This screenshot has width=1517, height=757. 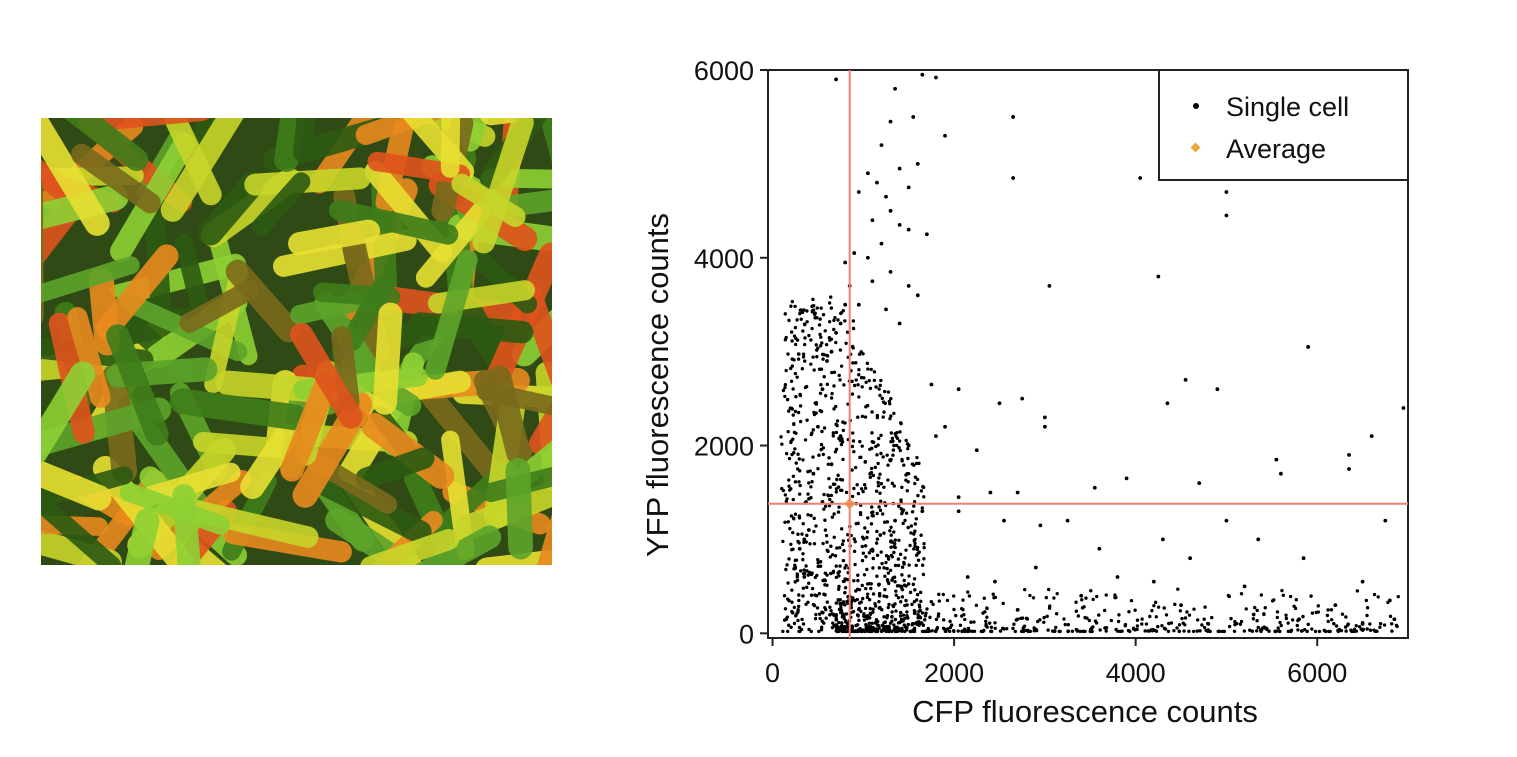 I want to click on x-tick-label: 0, so click(x=772, y=673).